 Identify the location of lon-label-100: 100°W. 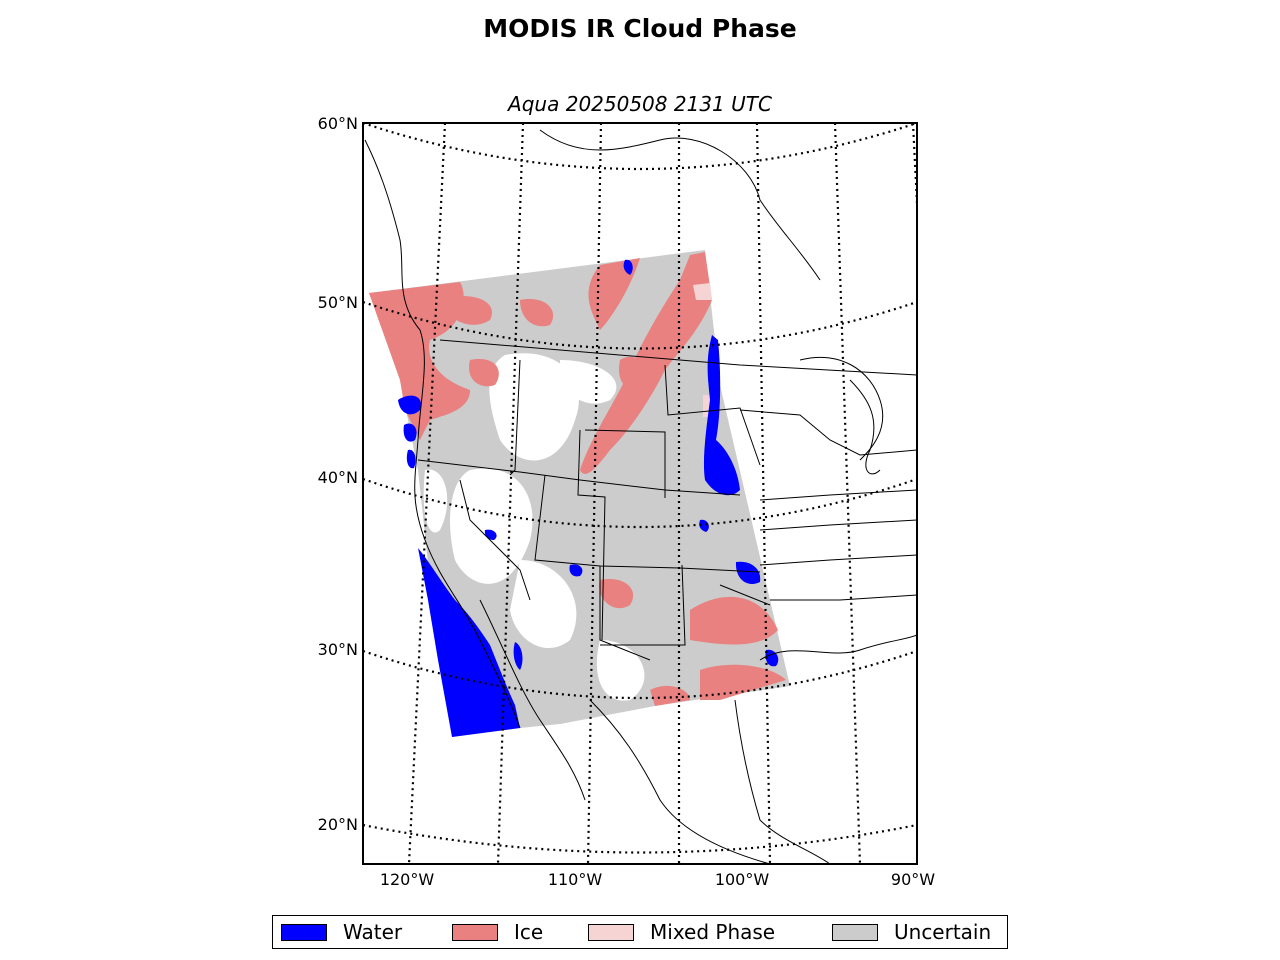
(742, 879).